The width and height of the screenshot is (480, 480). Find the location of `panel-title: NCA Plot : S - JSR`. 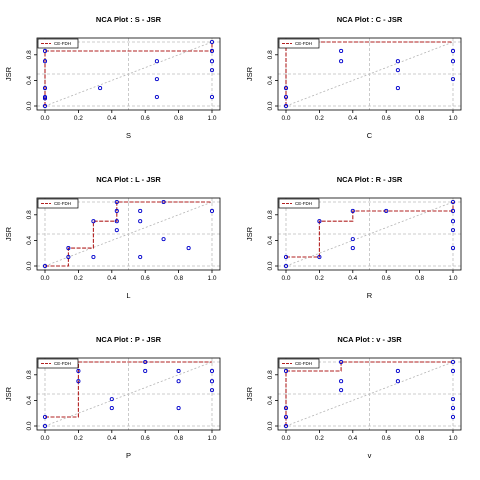

panel-title: NCA Plot : S - JSR is located at coordinates (129, 19).